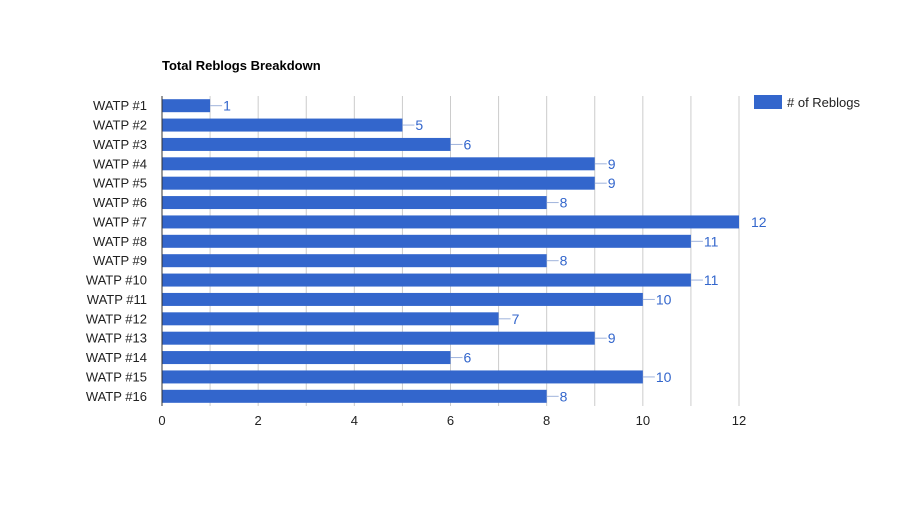  I want to click on category-label: WATP #16, so click(116, 396).